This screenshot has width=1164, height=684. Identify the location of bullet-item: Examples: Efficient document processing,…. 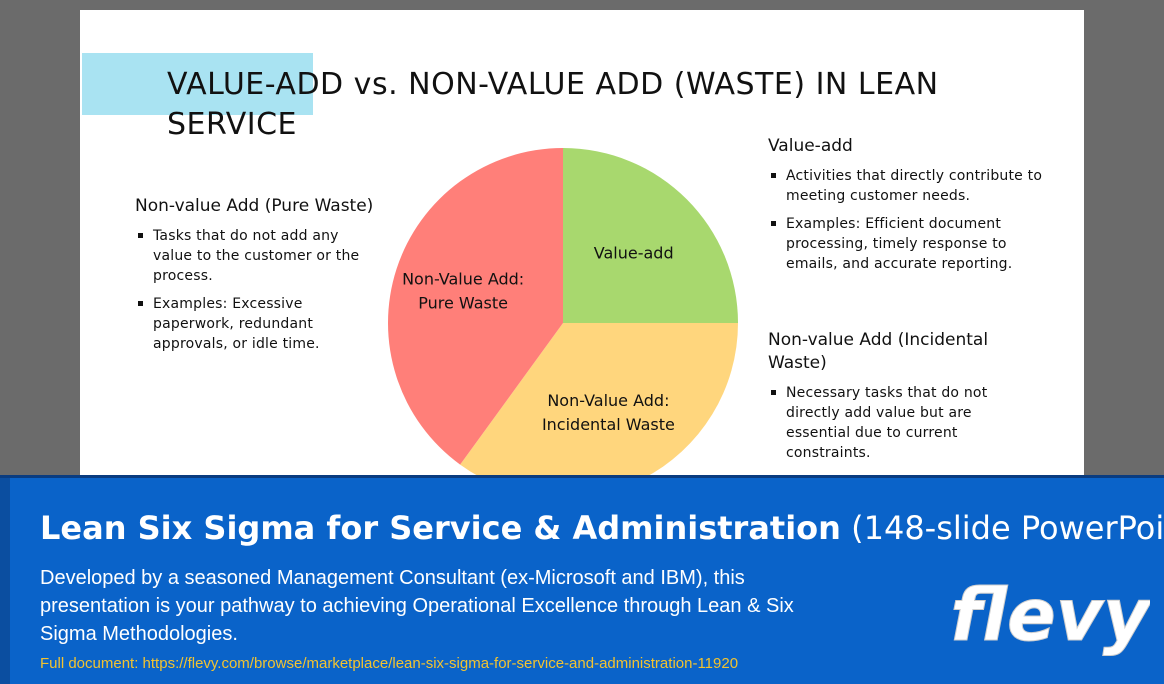
(908, 244).